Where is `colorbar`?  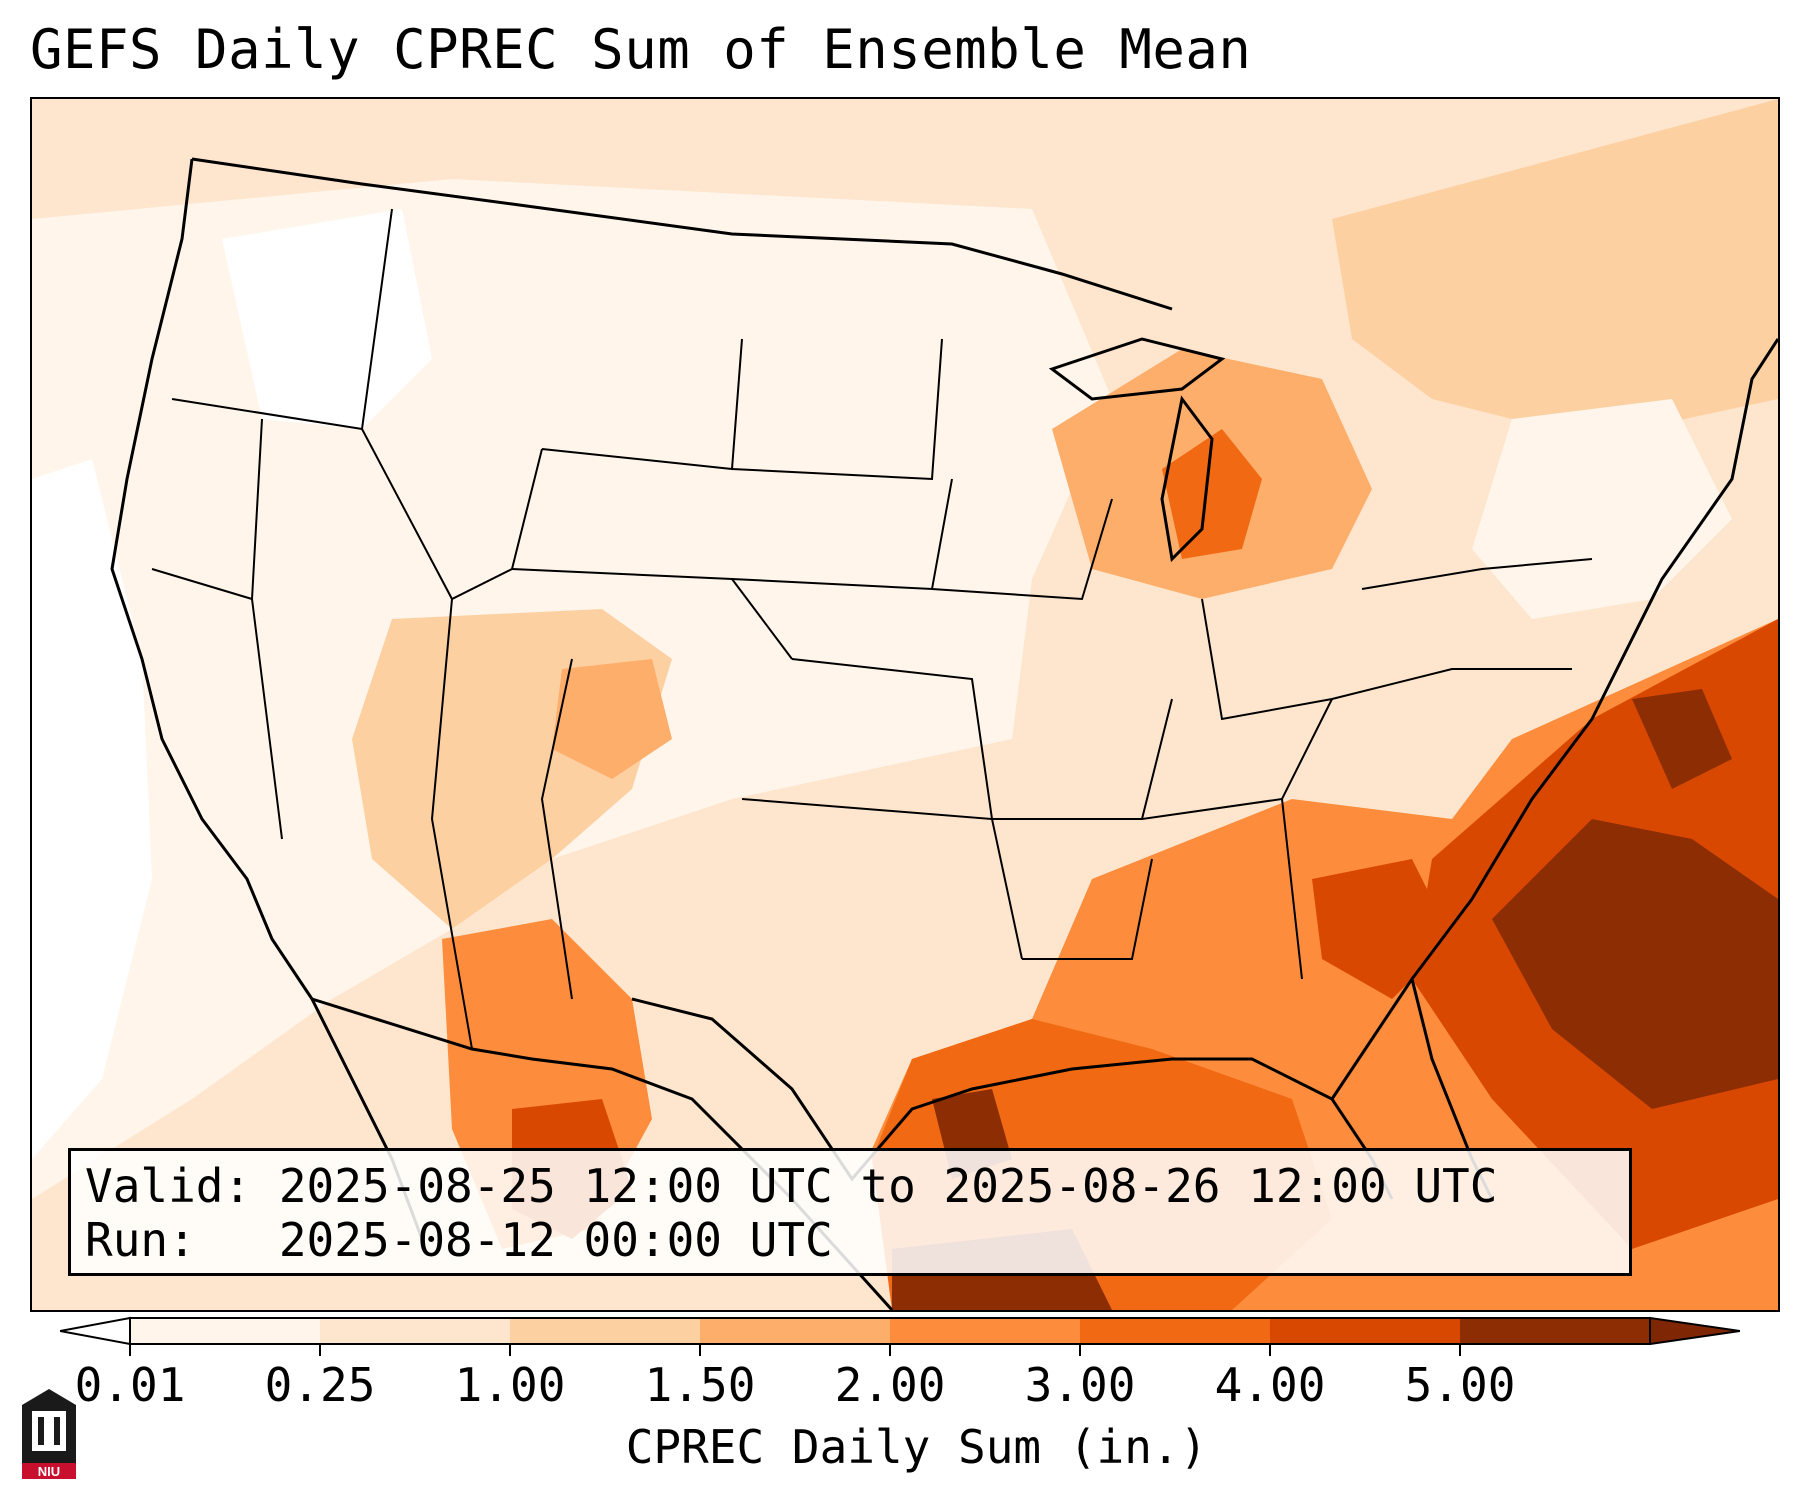
colorbar is located at coordinates (900, 1331).